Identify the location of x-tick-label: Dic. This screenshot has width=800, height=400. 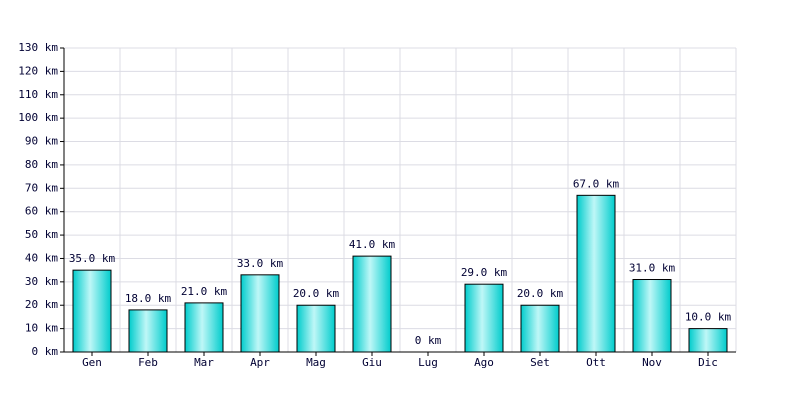
(708, 362).